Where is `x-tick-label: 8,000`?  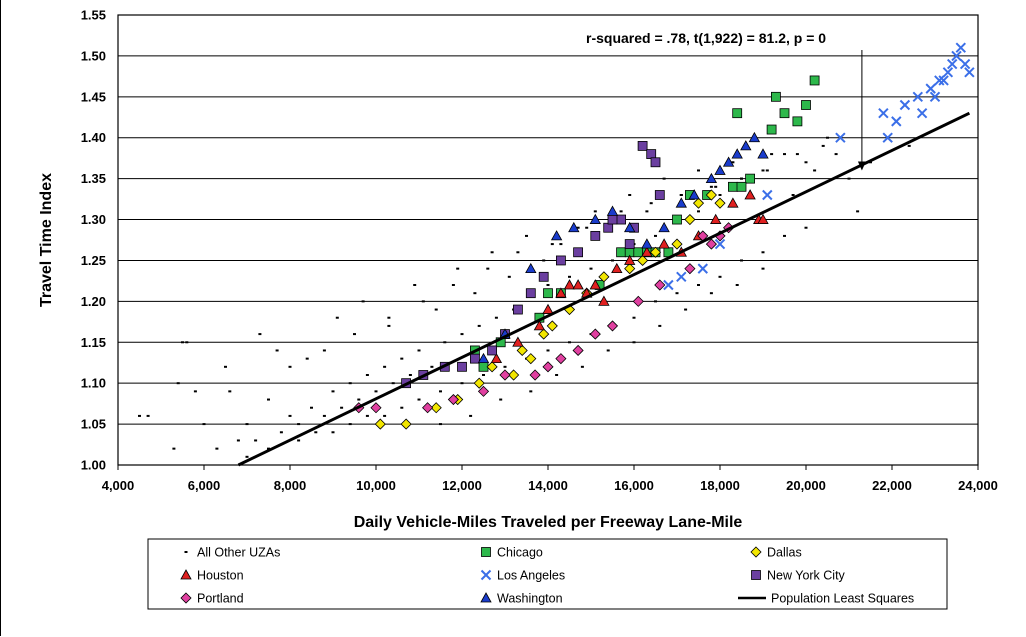 x-tick-label: 8,000 is located at coordinates (290, 485).